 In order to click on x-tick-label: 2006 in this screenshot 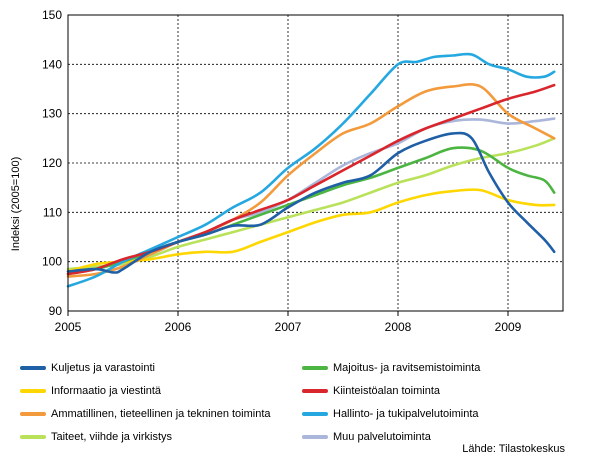, I will do `click(178, 327)`.